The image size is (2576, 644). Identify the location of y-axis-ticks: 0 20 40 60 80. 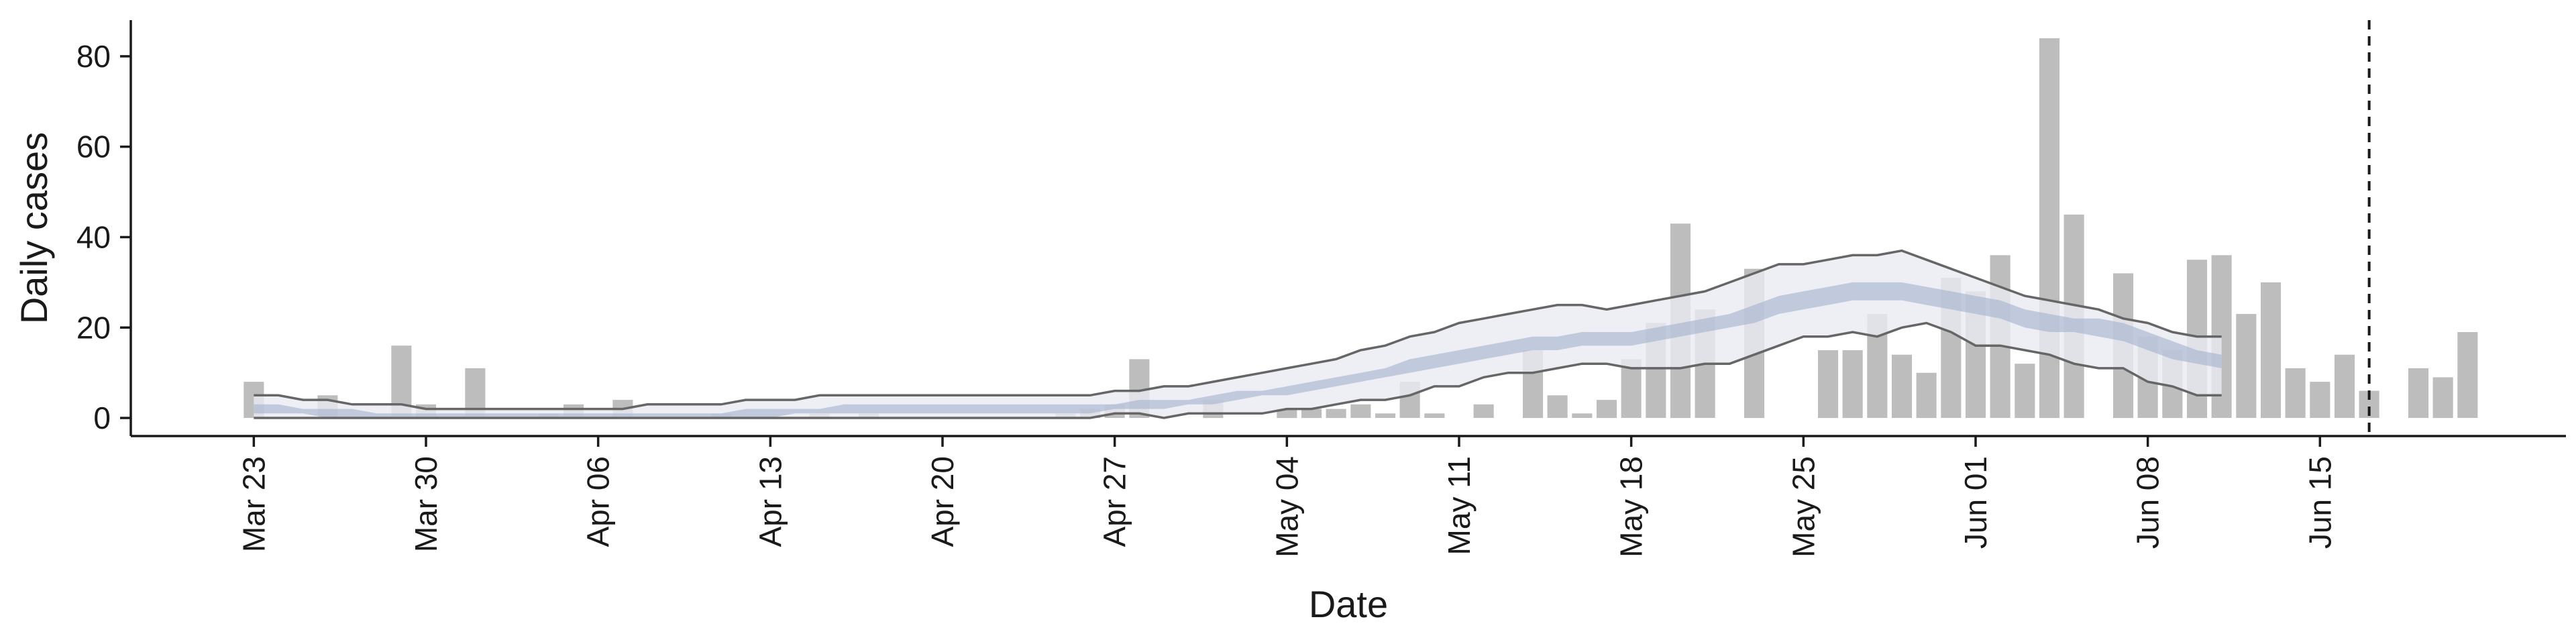
(103, 237).